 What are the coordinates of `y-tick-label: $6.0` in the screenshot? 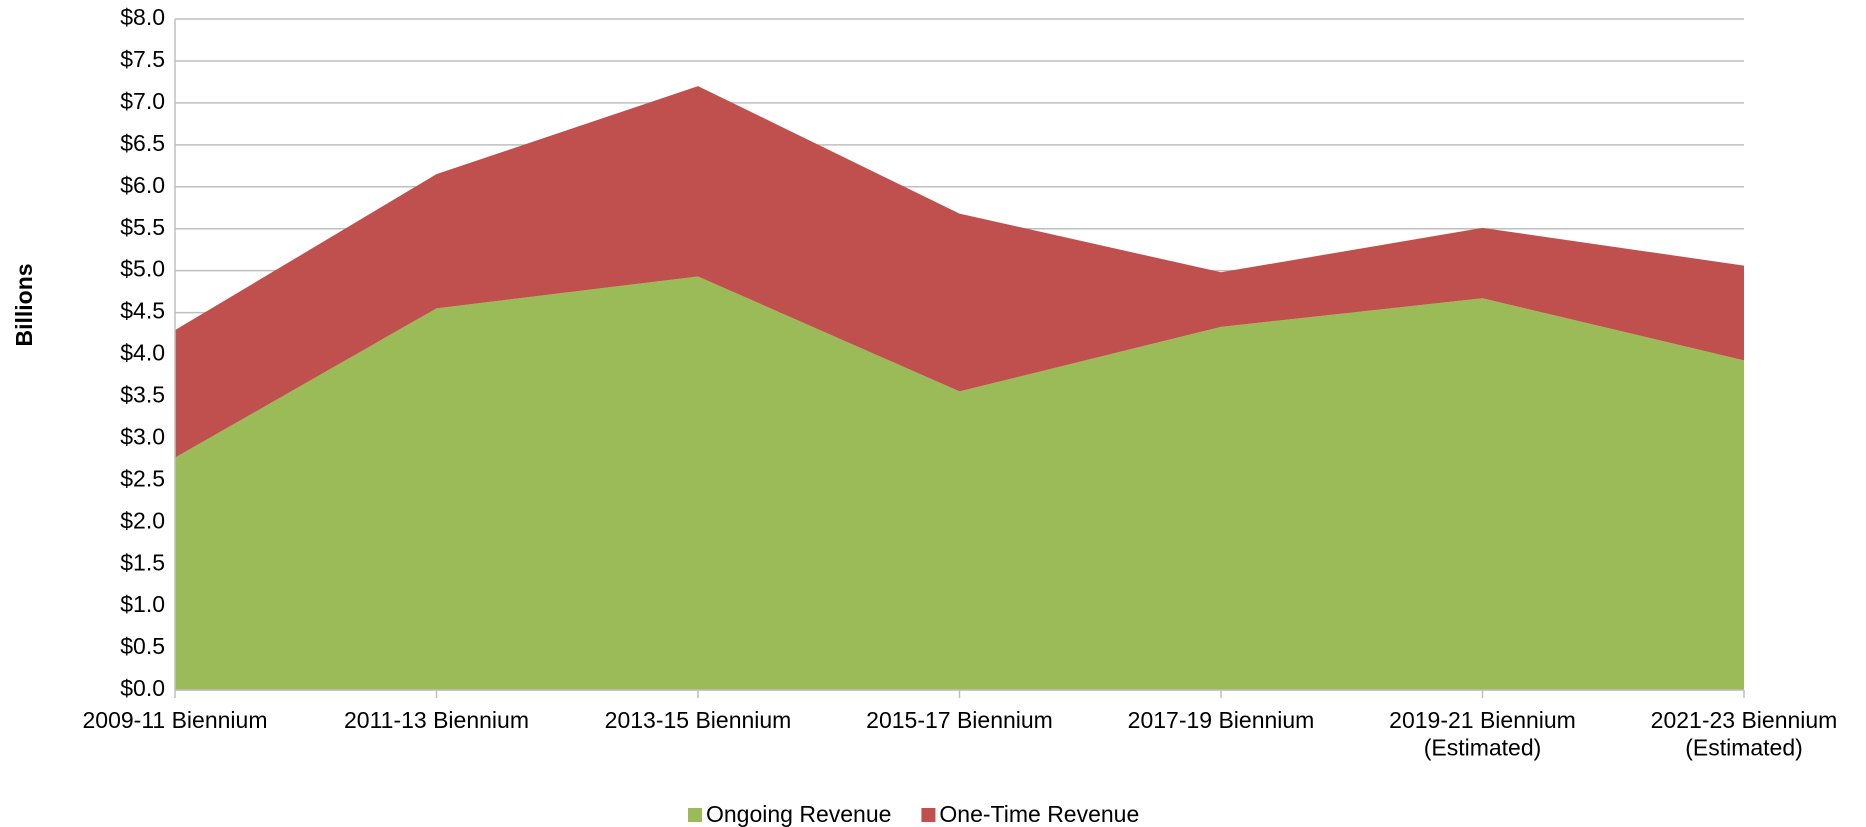 It's located at (142, 185).